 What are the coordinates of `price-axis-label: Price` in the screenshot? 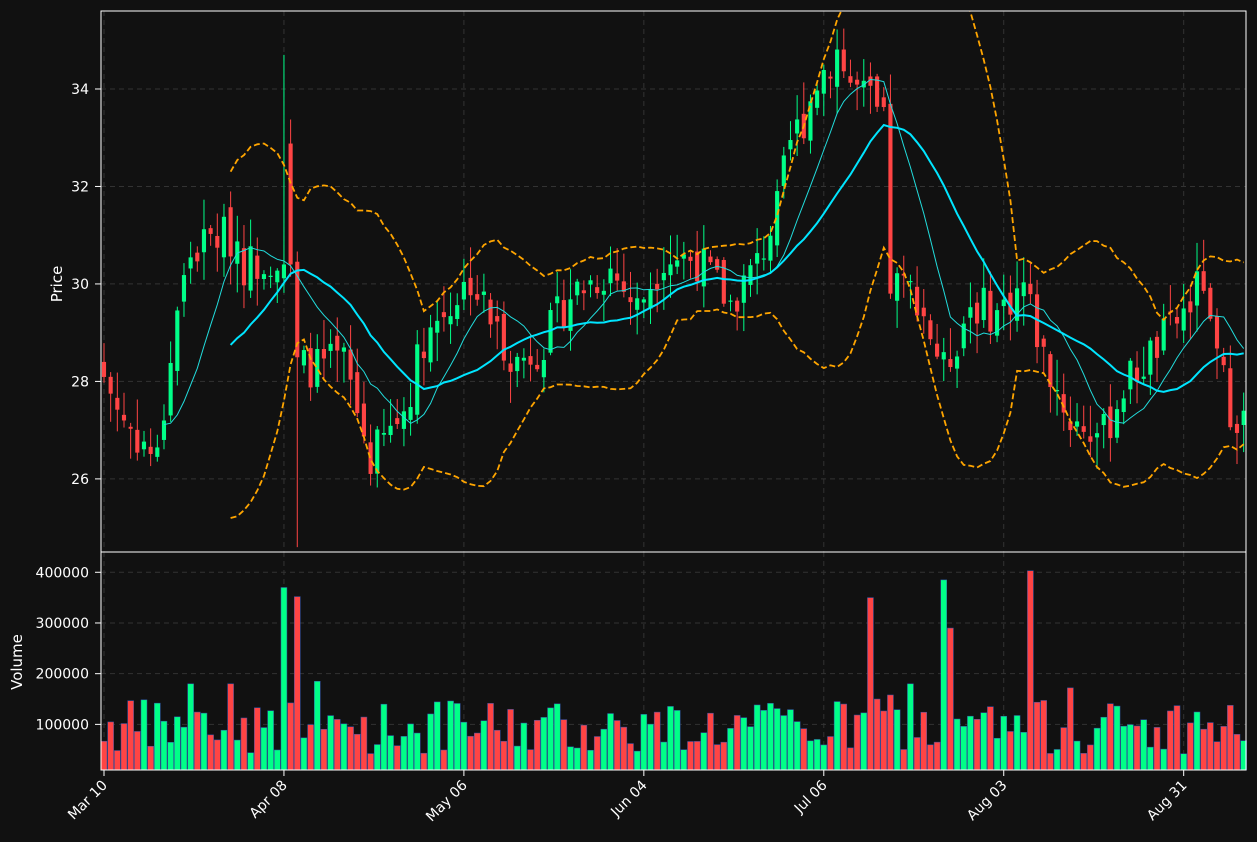 It's located at (57, 284).